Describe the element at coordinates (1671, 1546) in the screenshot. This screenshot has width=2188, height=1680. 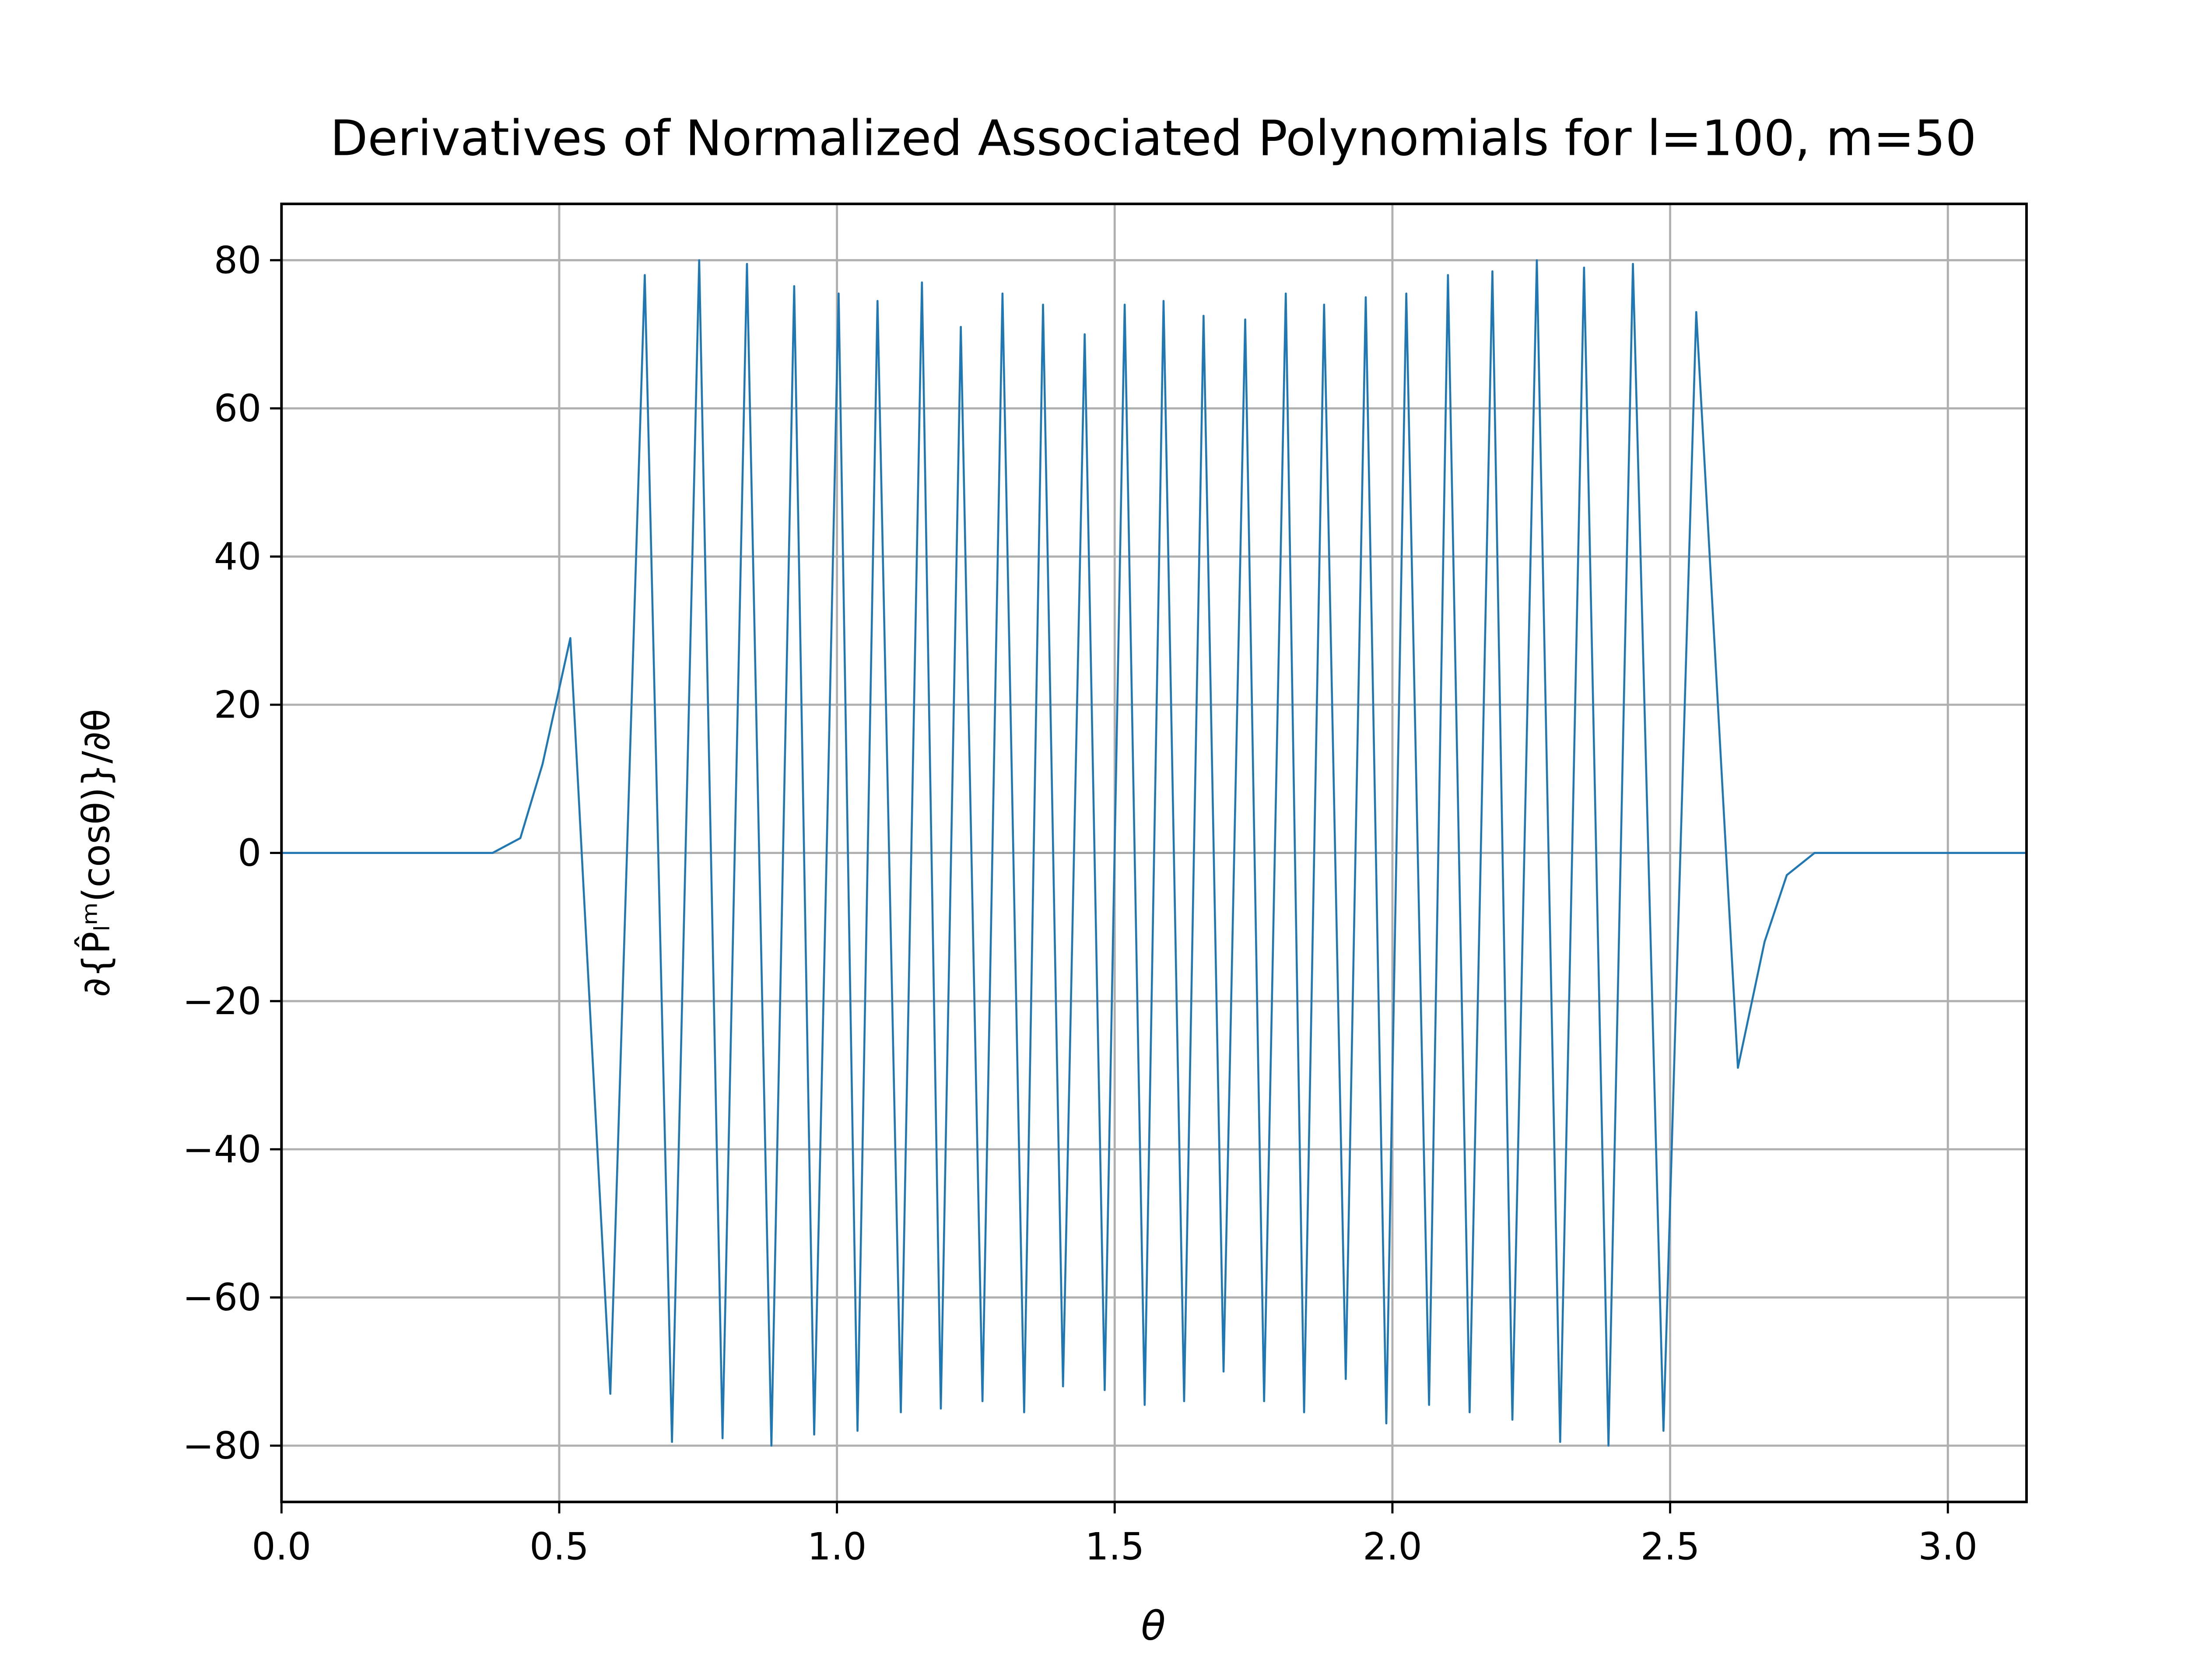
I see `x-tick-label: 2.5` at that location.